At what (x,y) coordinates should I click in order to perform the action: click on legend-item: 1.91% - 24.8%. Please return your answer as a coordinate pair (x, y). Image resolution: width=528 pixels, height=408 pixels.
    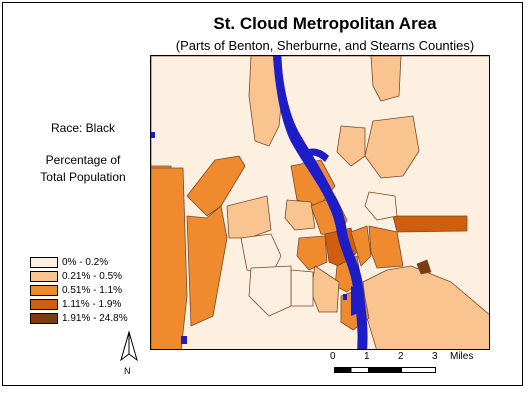
    Looking at the image, I should click on (79, 318).